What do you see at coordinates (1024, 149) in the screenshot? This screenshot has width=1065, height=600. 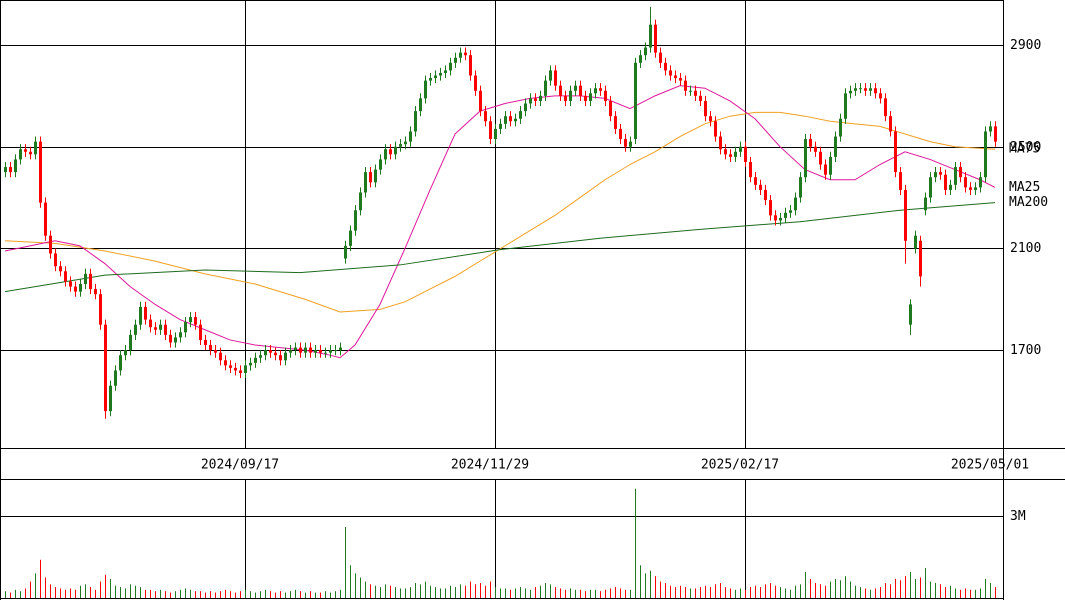 I see `legend-label: MA75` at bounding box center [1024, 149].